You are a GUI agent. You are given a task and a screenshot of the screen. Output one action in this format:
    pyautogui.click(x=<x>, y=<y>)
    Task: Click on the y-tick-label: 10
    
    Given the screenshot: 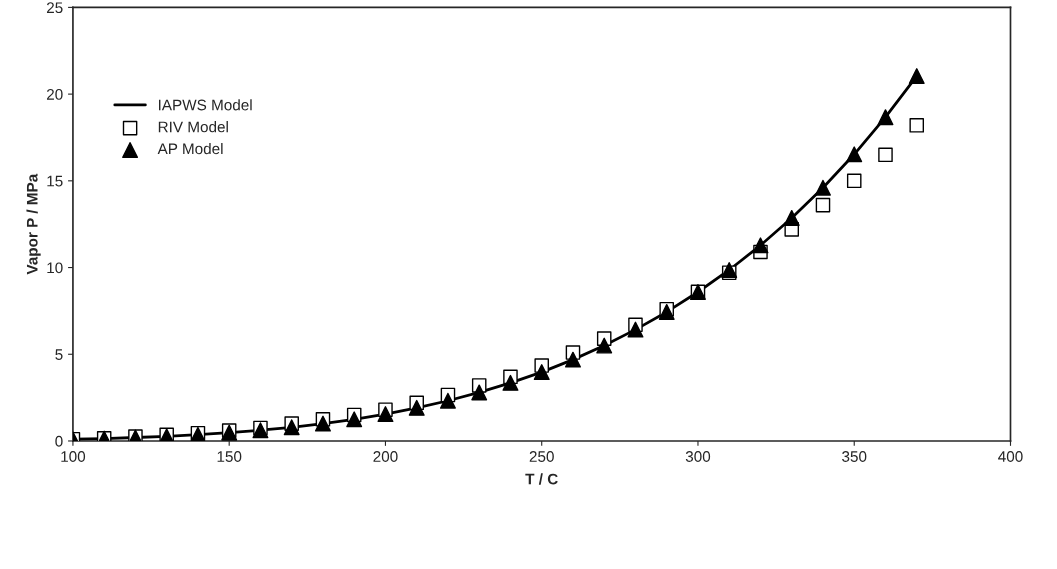 What is the action you would take?
    pyautogui.click(x=55, y=268)
    